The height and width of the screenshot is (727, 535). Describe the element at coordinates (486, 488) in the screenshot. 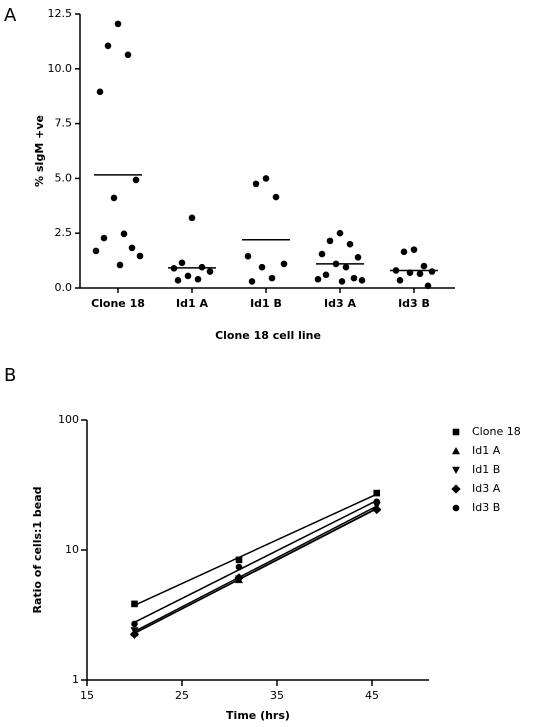

I see `legend-label: Id3 A` at that location.